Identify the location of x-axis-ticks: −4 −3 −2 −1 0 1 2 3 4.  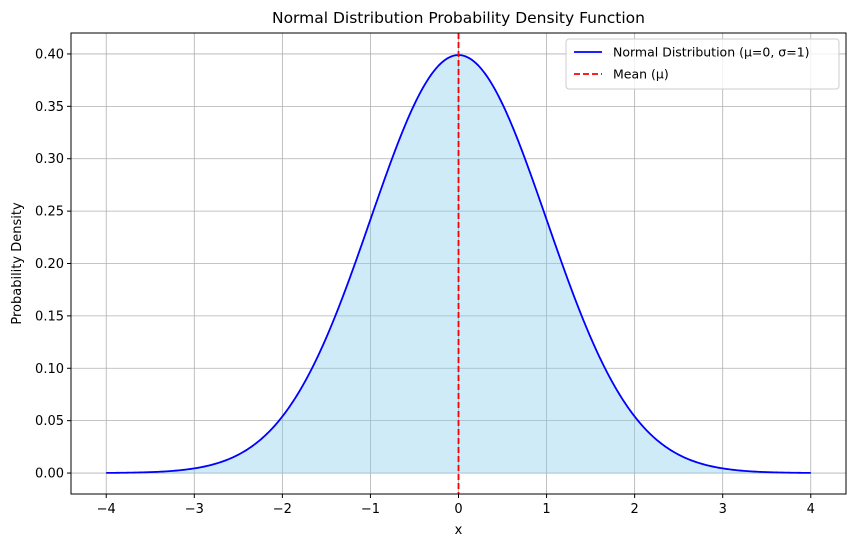
(456, 505).